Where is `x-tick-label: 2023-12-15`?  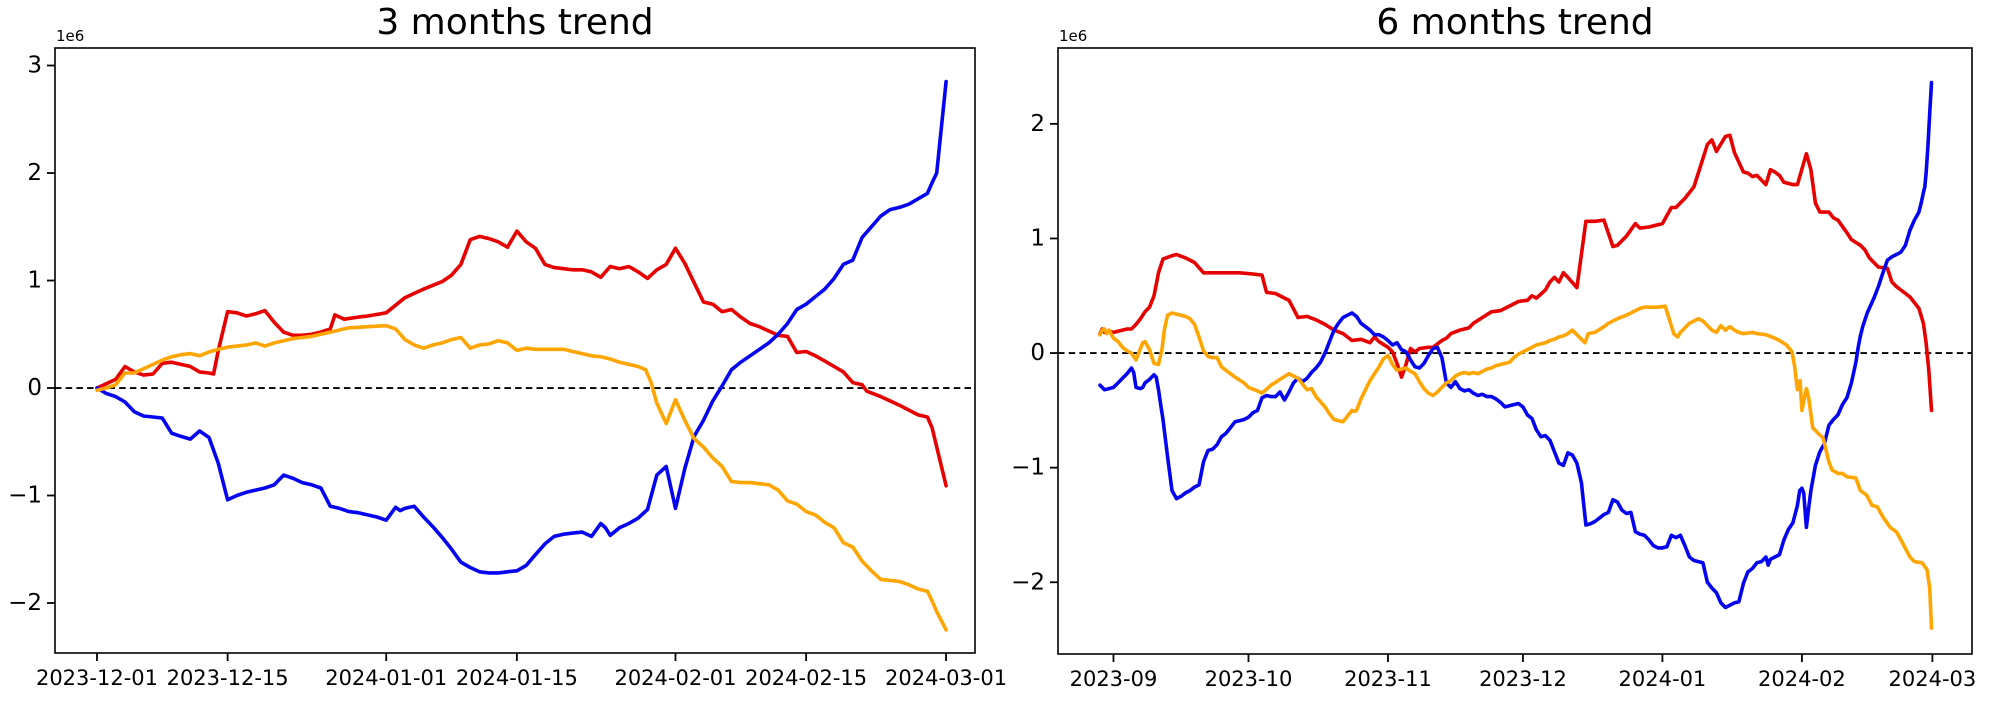
x-tick-label: 2023-12-15 is located at coordinates (228, 678).